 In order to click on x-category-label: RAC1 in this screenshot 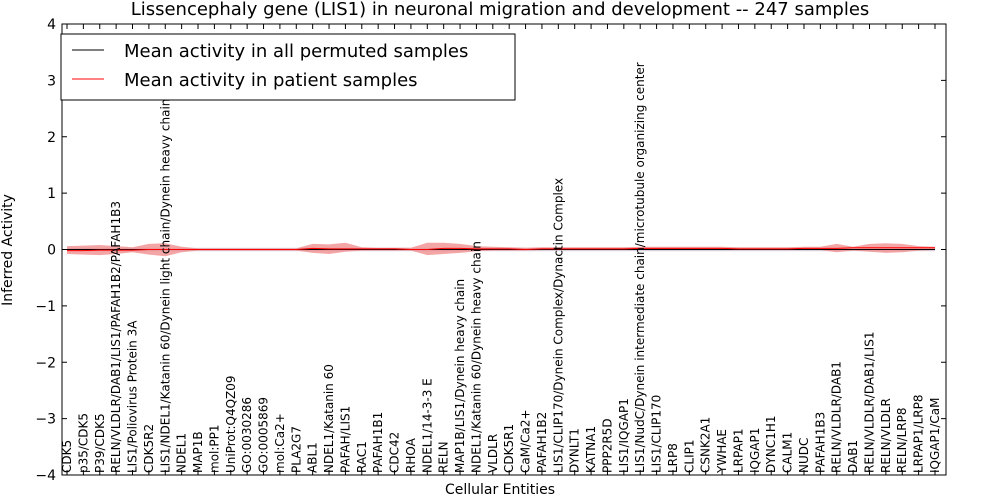, I will do `click(362, 457)`.